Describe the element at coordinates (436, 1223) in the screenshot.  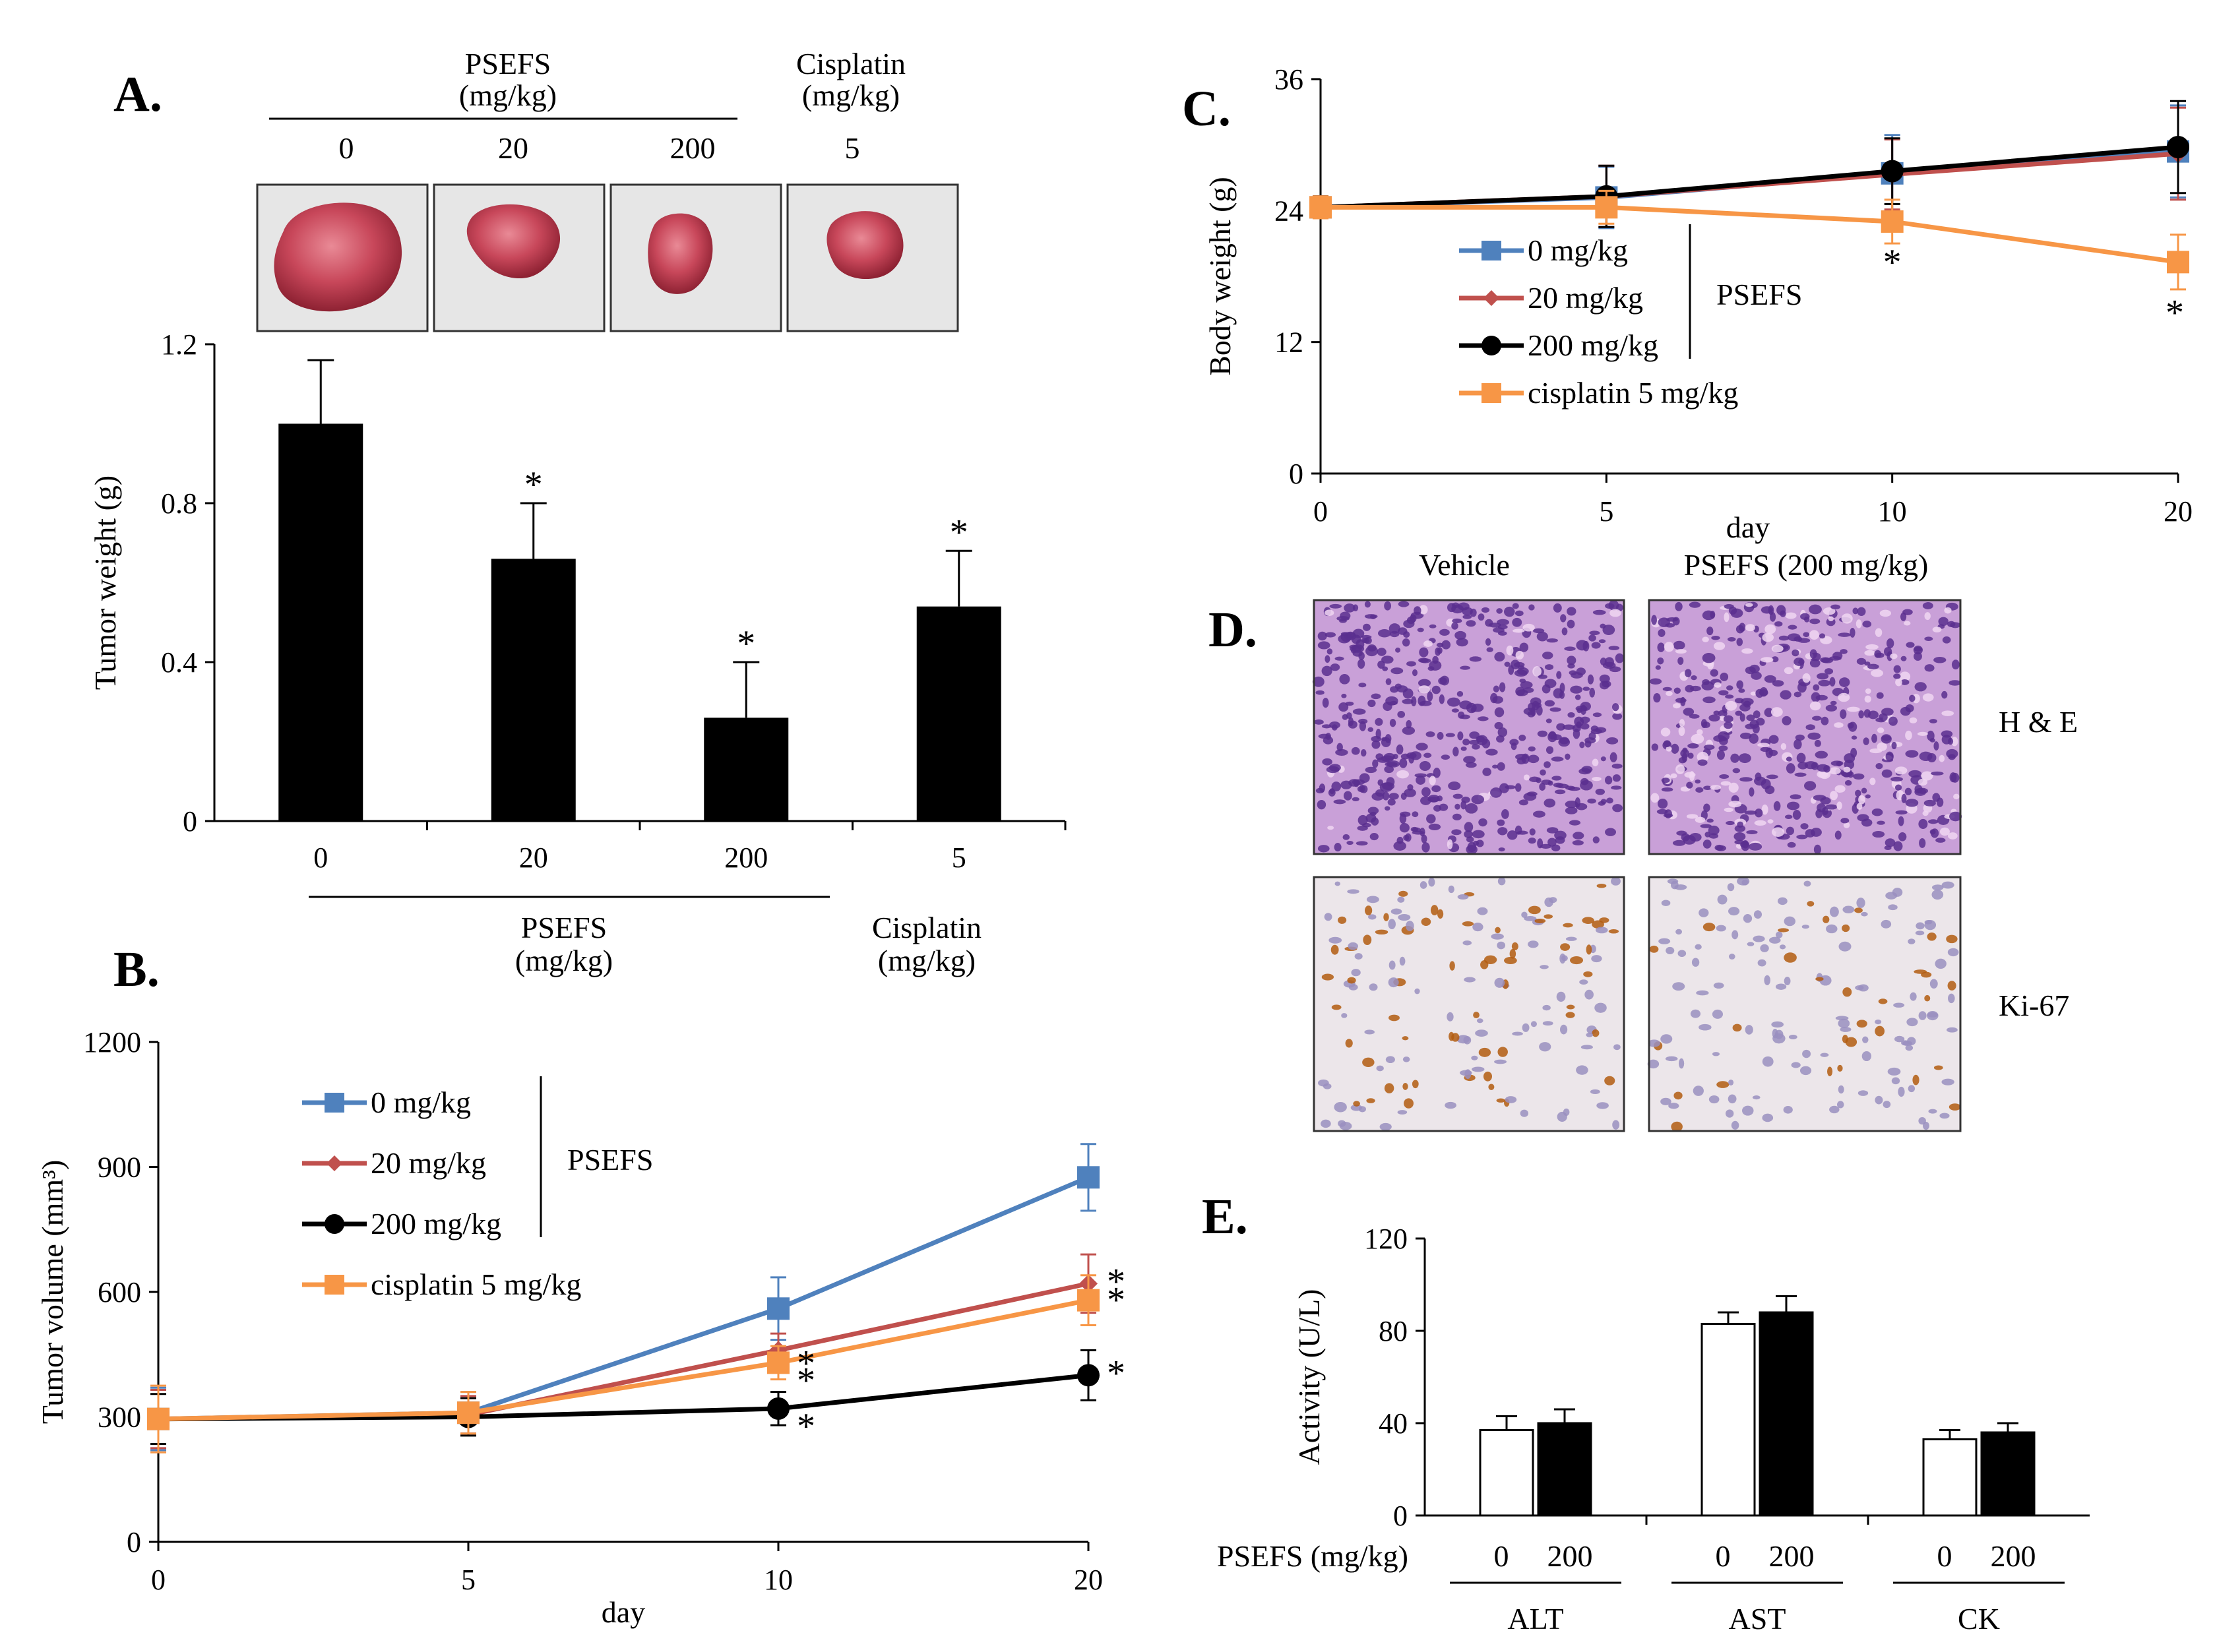
I see `b-legend-label: 200 mg/kg` at that location.